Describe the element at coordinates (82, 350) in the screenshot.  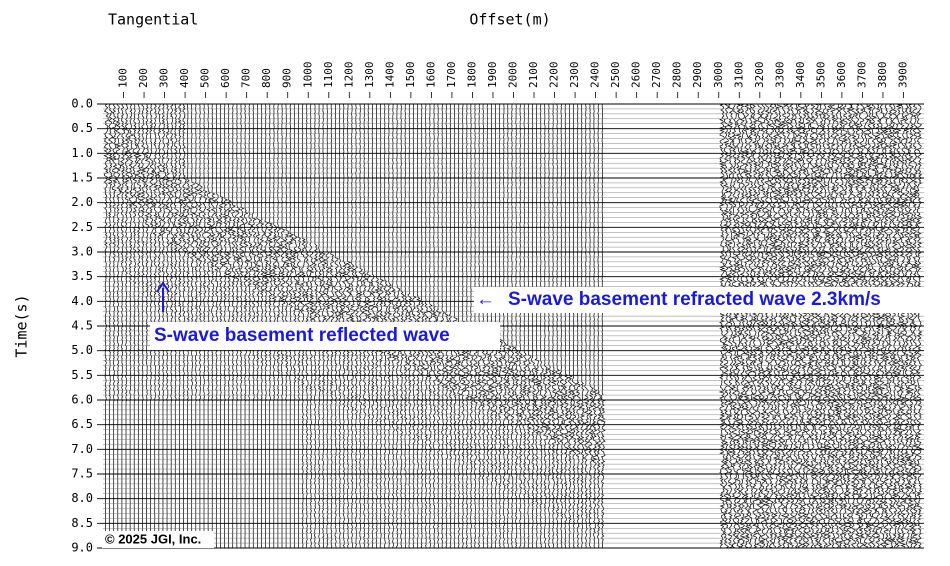
I see `y-tick-label: 5.0` at that location.